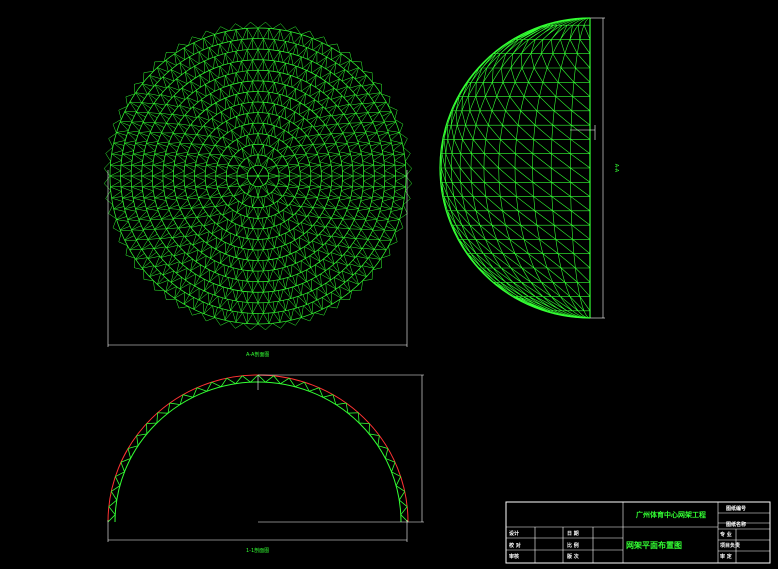 Image resolution: width=778 pixels, height=569 pixels. I want to click on project-name: 广州体育中心网架工程, so click(671, 515).